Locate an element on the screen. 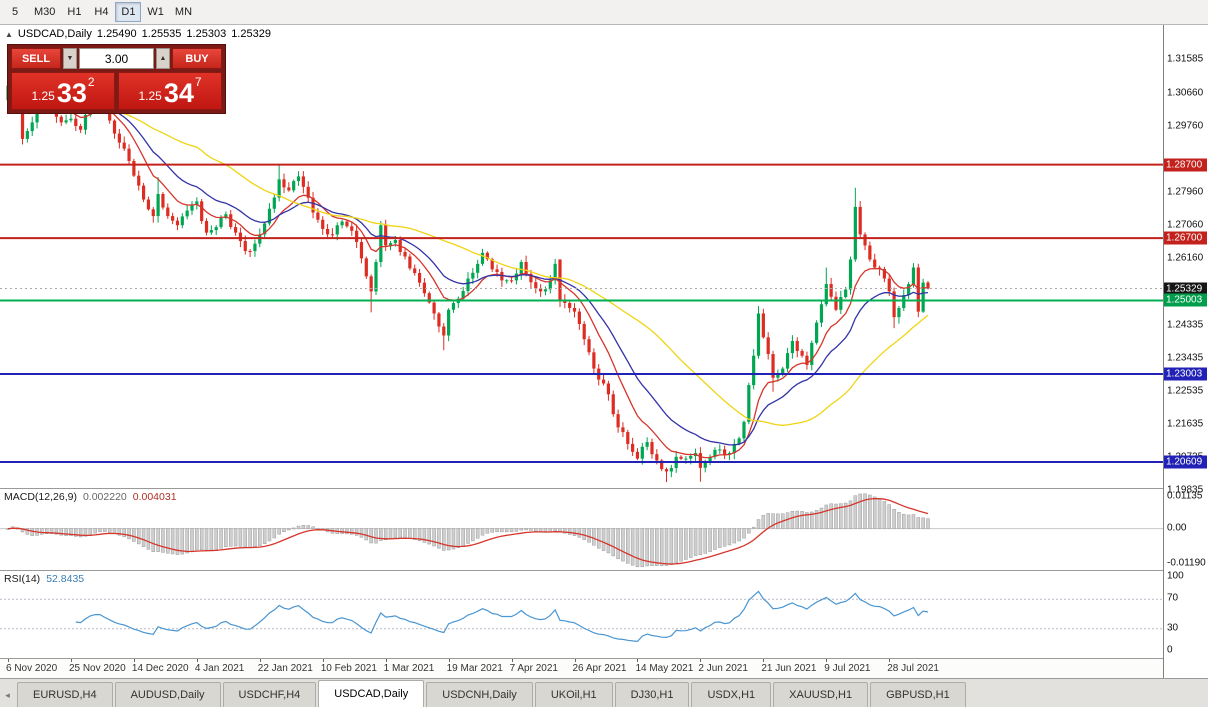 The height and width of the screenshot is (707, 1208). sell-price-button: 1.25 33 2 is located at coordinates (63, 91).